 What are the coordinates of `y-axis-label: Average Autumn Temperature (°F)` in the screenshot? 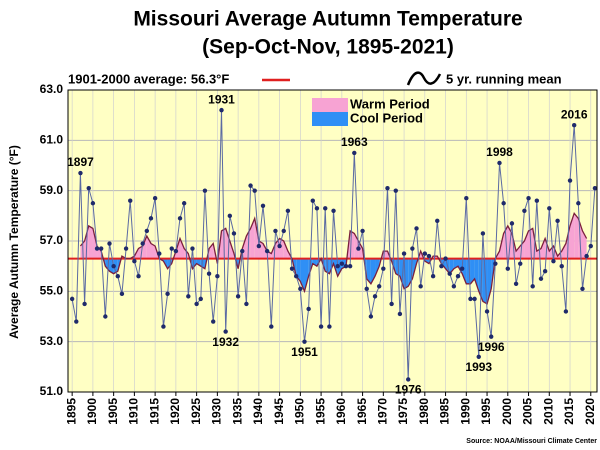 It's located at (14, 242).